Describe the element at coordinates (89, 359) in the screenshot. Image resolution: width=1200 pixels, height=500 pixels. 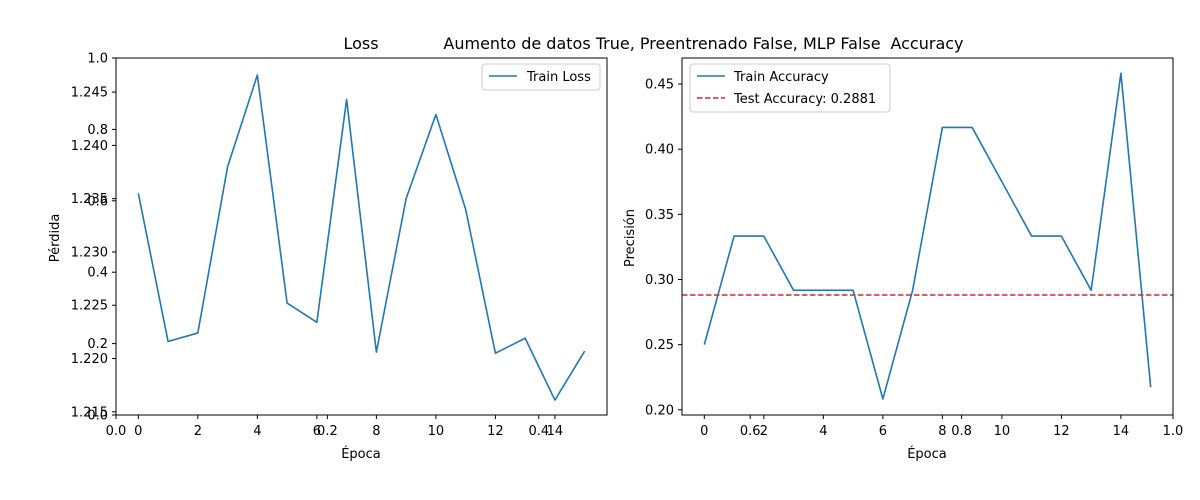
I see `loss-y-tick-label: 1.220` at that location.